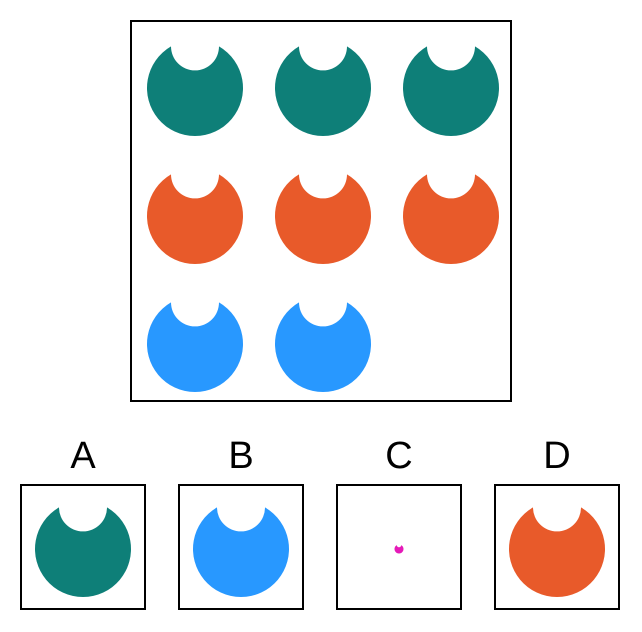 This screenshot has width=642, height=632. I want to click on option-b-shape, so click(241, 552).